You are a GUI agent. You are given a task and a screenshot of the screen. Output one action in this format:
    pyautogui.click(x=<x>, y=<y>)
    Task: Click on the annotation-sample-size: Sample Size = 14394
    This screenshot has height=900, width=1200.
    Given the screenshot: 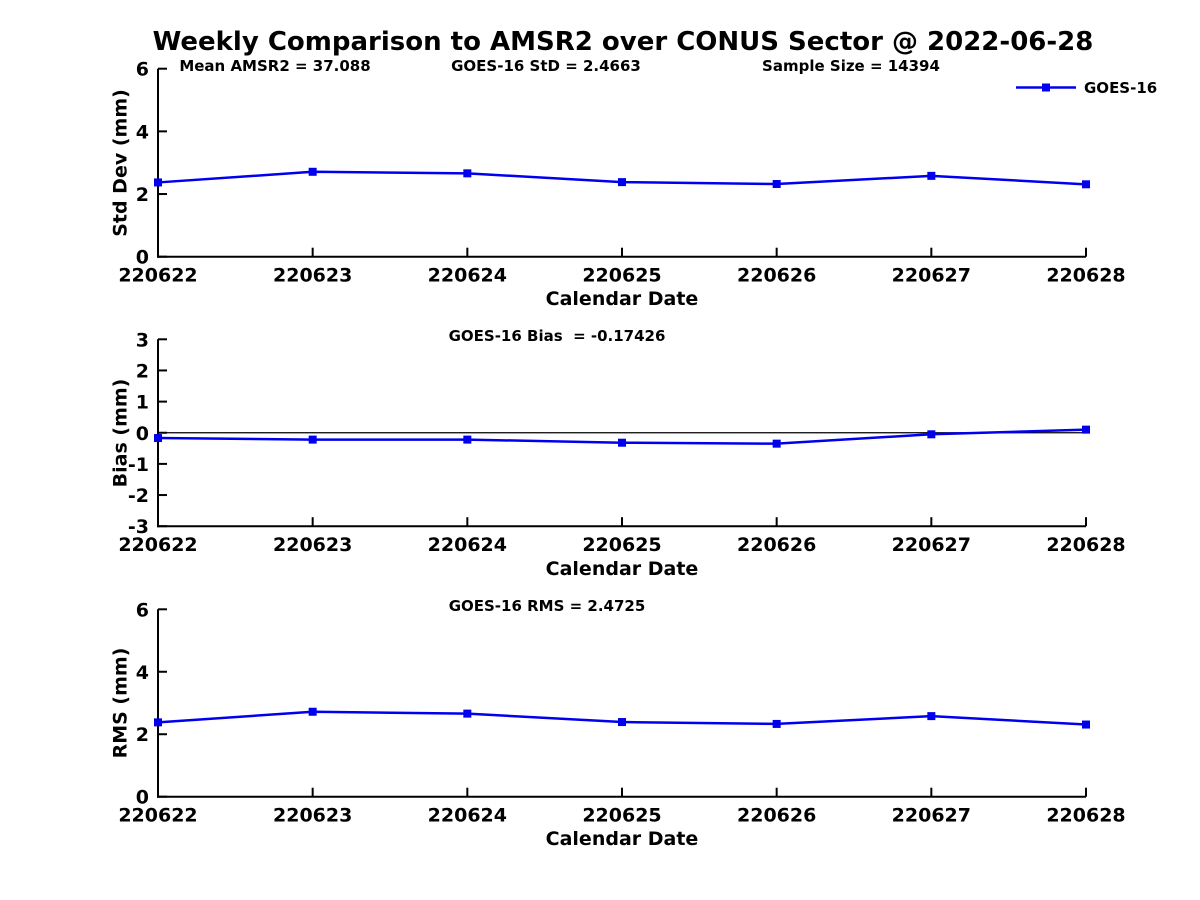 What is the action you would take?
    pyautogui.click(x=851, y=66)
    